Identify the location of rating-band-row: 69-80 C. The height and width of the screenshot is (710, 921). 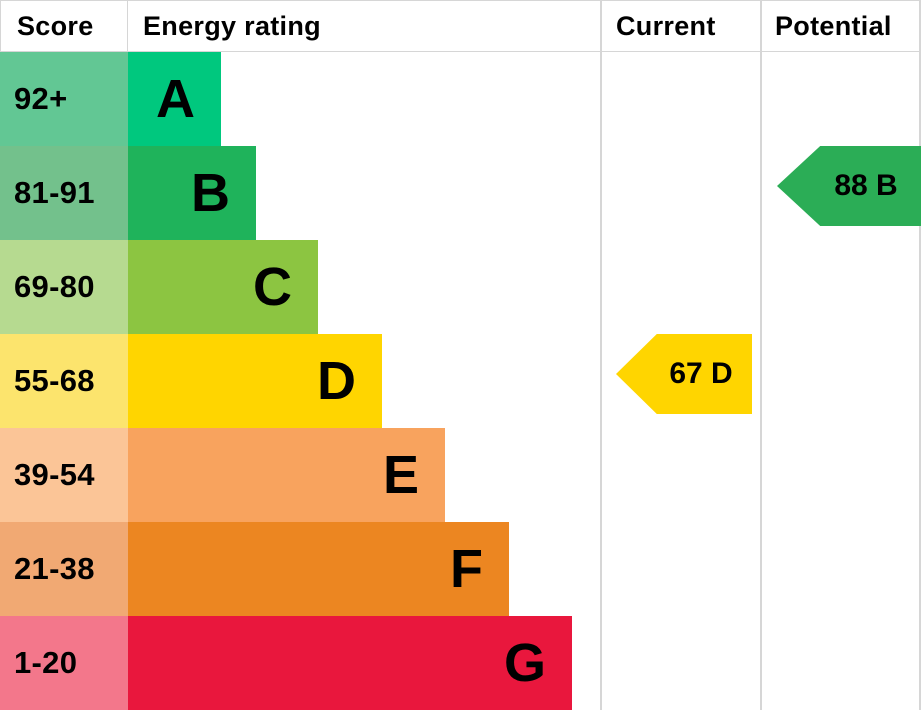
(286, 287).